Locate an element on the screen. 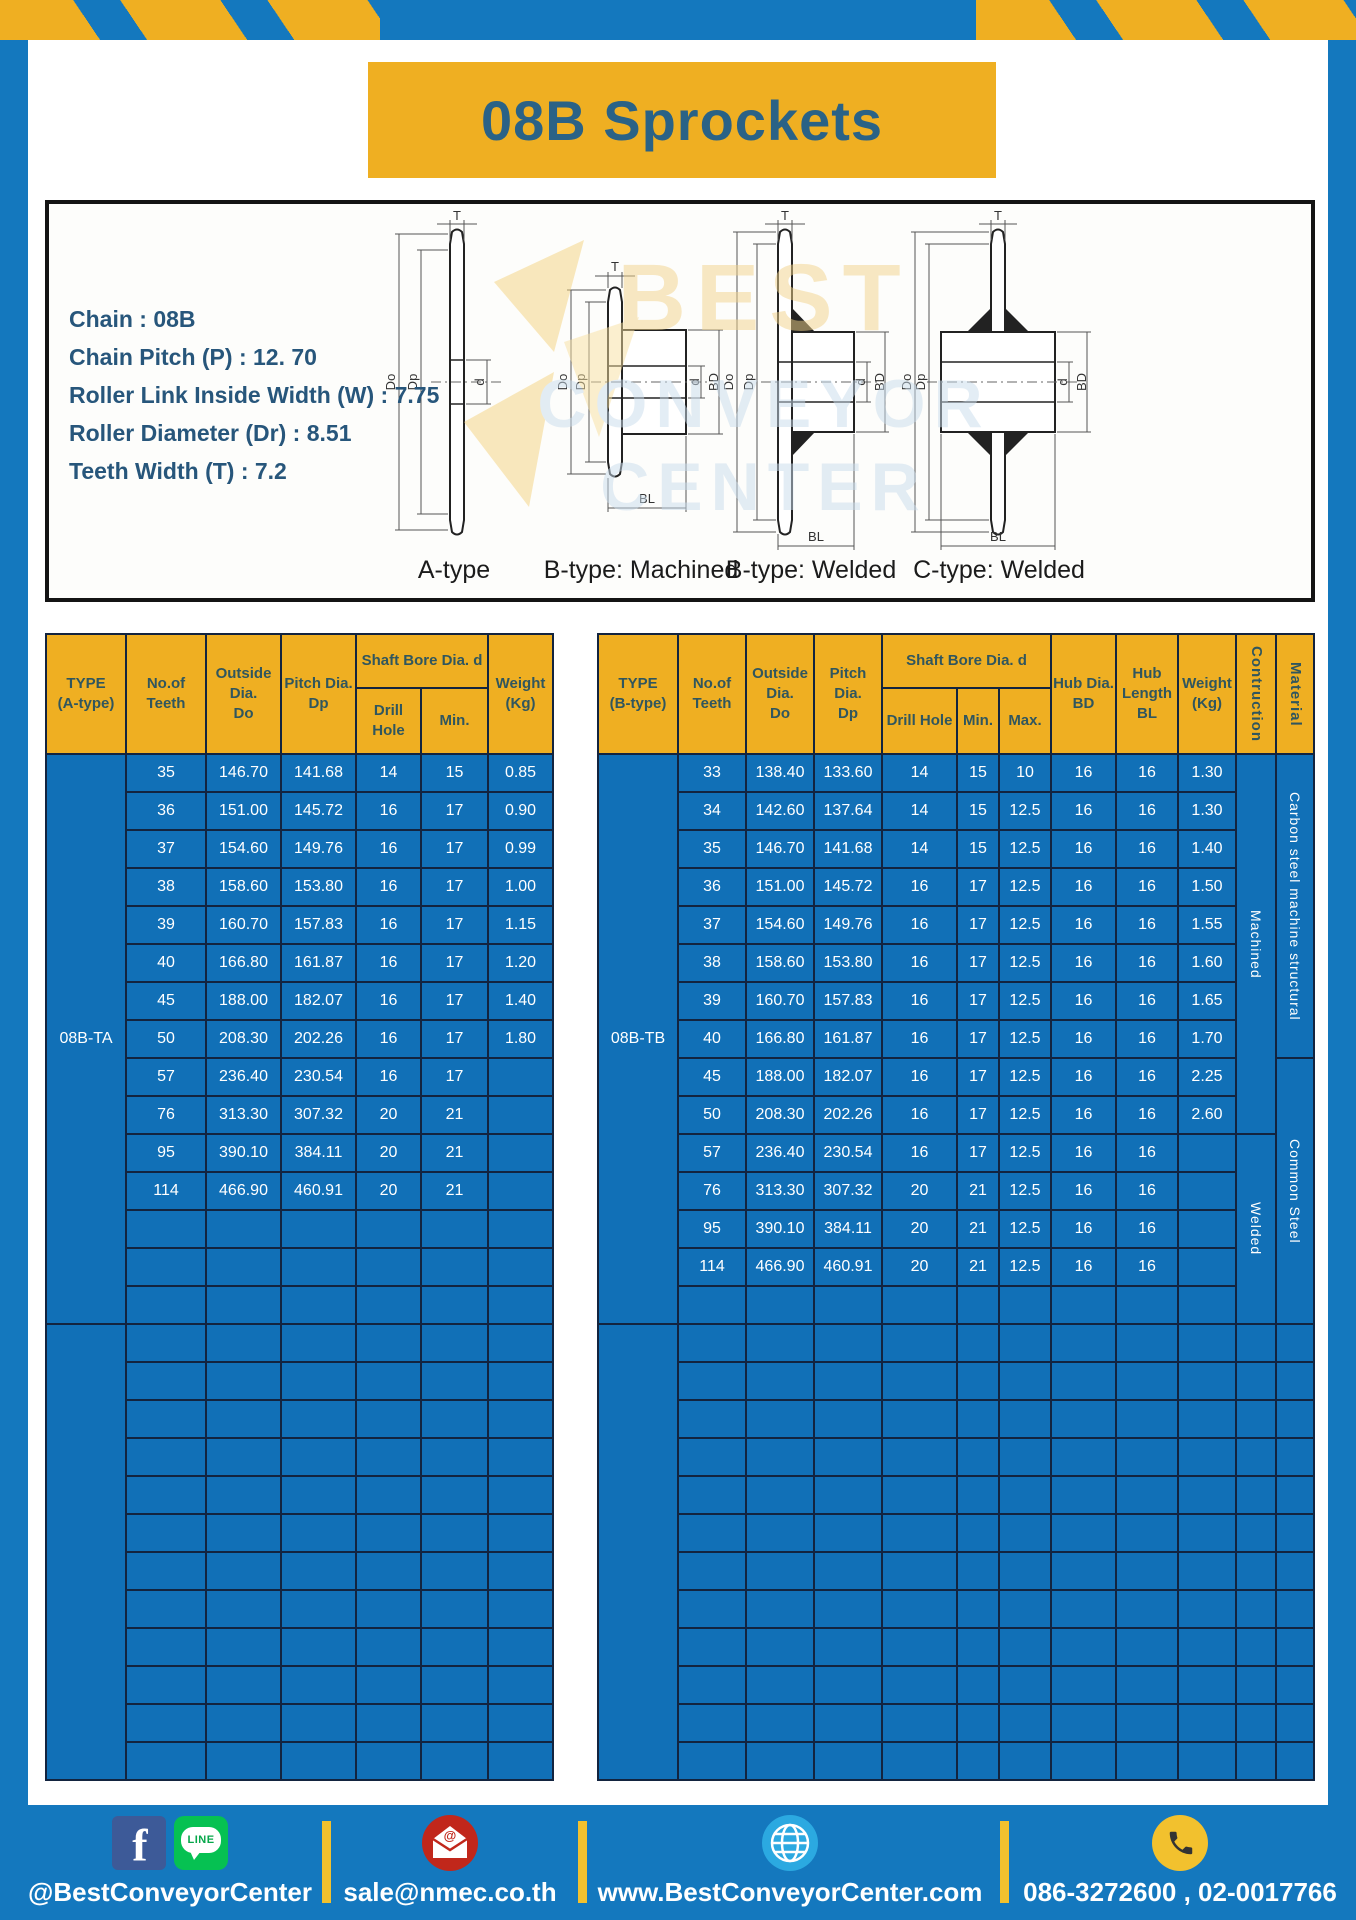 This screenshot has width=1356, height=1920. data-cell: 154.60 is located at coordinates (243, 849).